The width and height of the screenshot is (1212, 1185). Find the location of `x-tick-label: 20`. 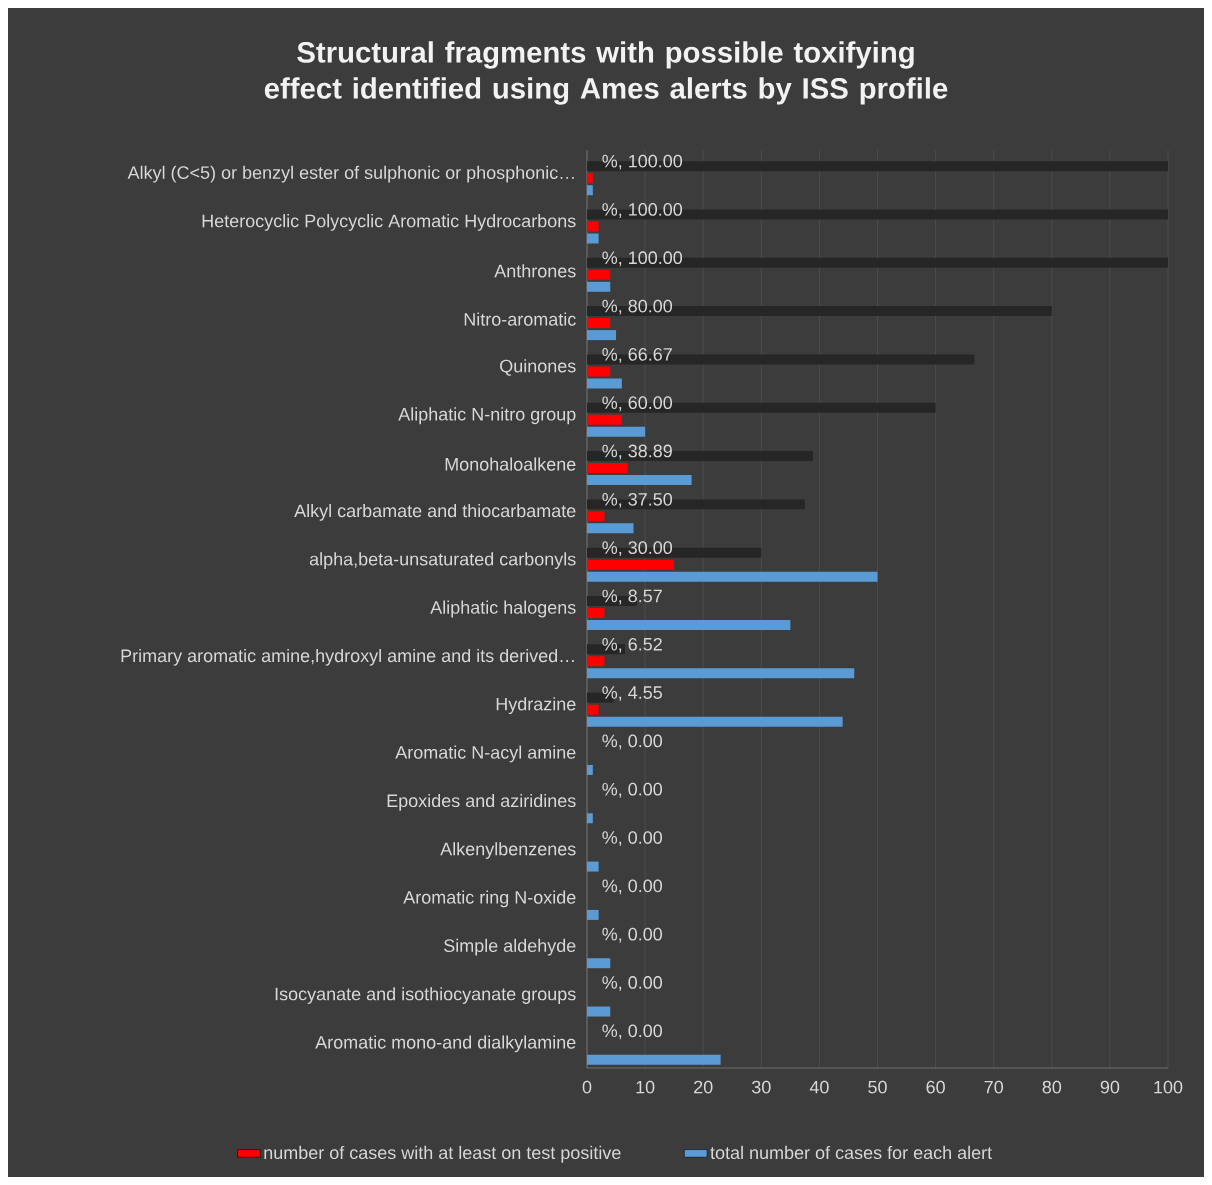

x-tick-label: 20 is located at coordinates (703, 1087).